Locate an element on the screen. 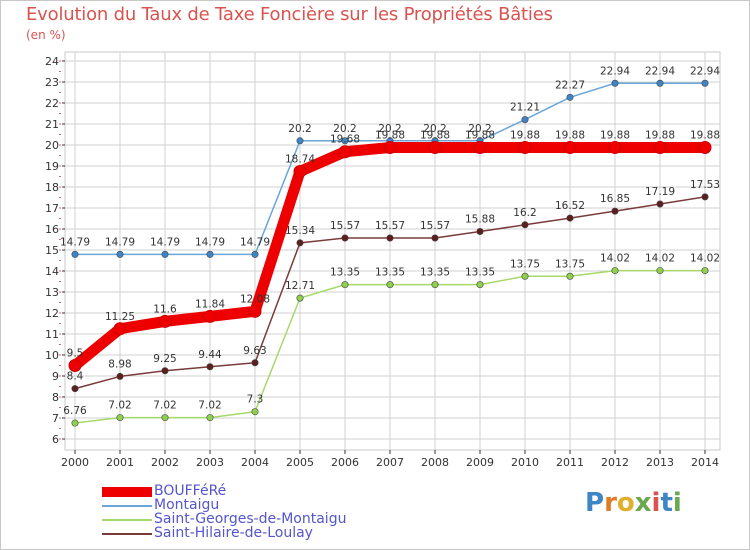  logo-letter: P is located at coordinates (595, 503).